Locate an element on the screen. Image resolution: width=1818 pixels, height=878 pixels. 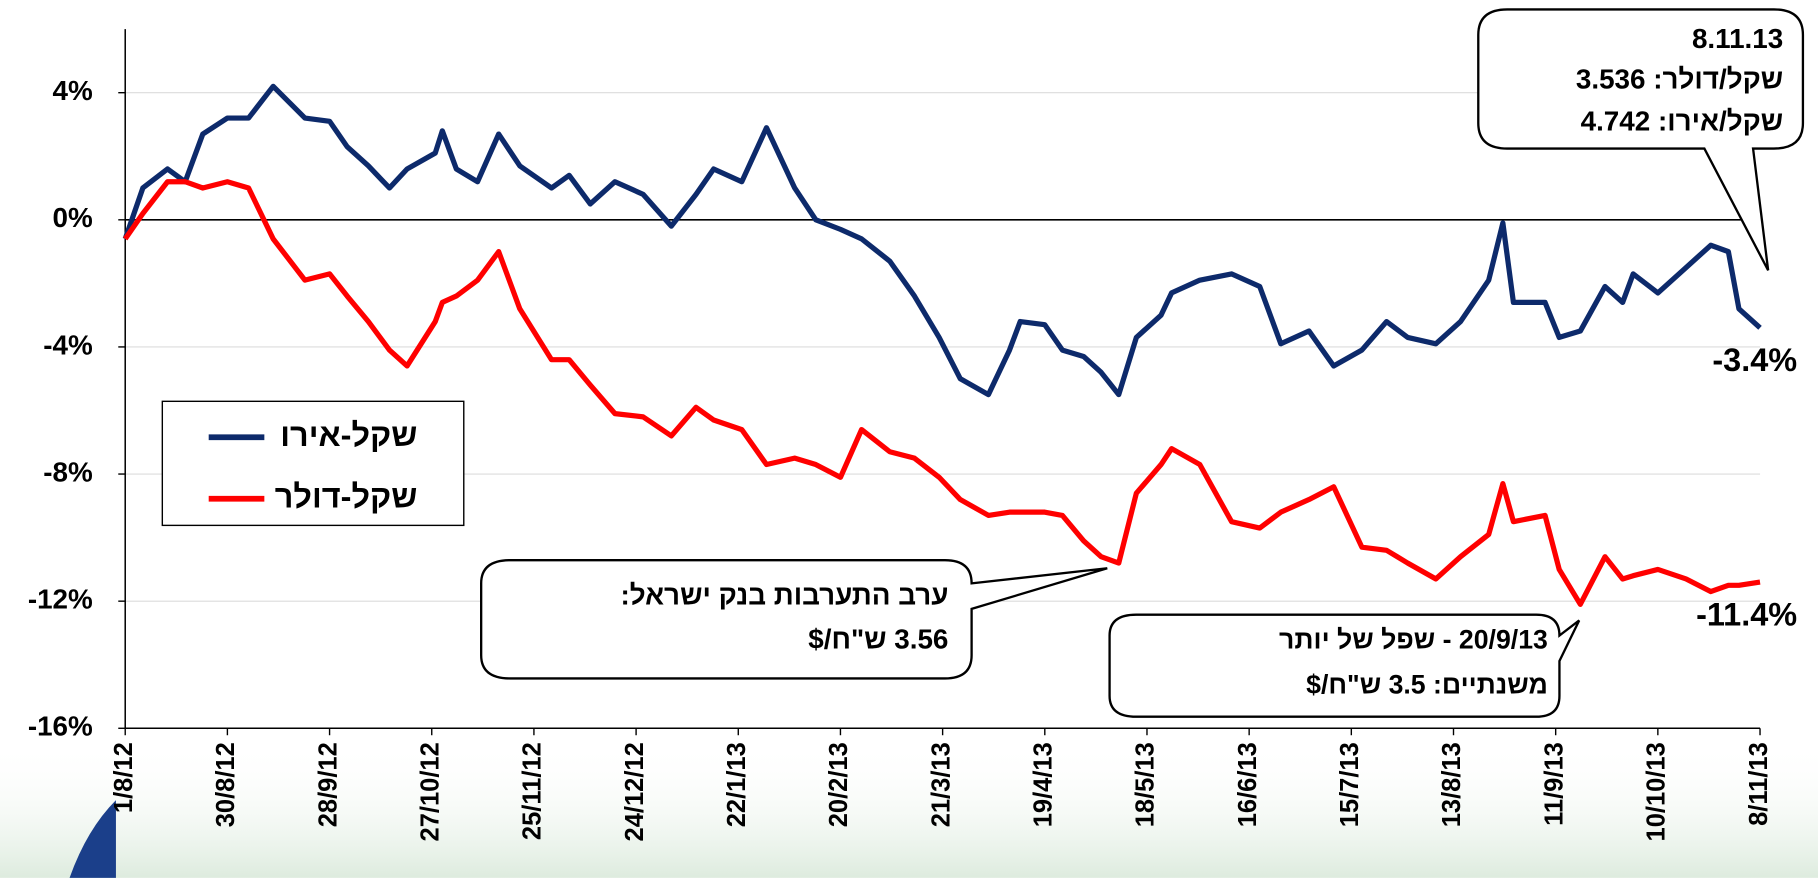
callout-text: 8.11.13 is located at coordinates (1737, 38).